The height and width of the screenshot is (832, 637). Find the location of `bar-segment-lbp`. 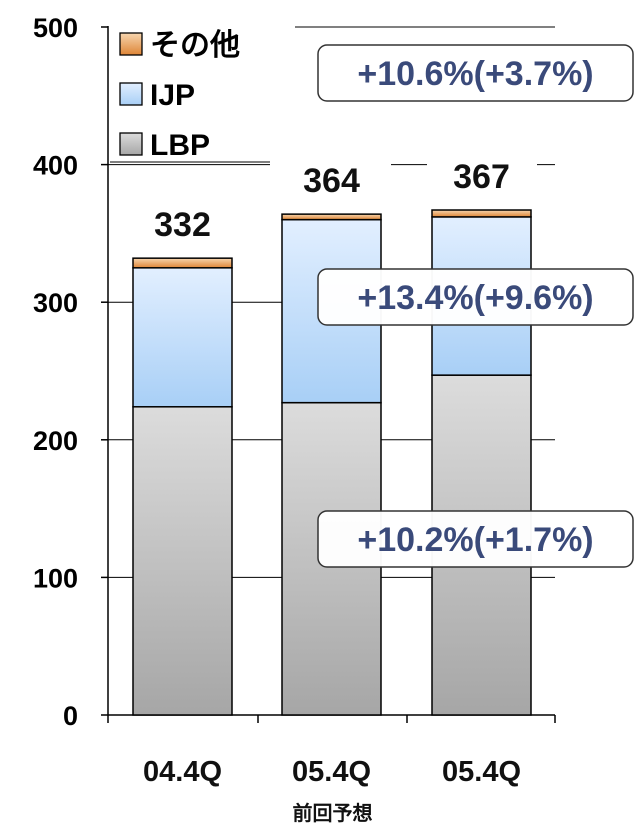

bar-segment-lbp is located at coordinates (182, 561).